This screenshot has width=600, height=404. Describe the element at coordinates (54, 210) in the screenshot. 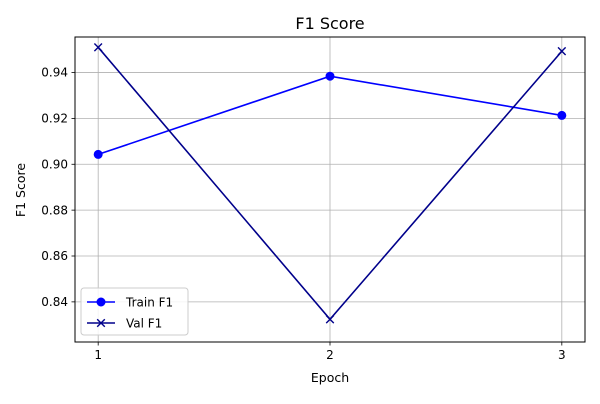

I see `y-tick-label: 0.88` at that location.